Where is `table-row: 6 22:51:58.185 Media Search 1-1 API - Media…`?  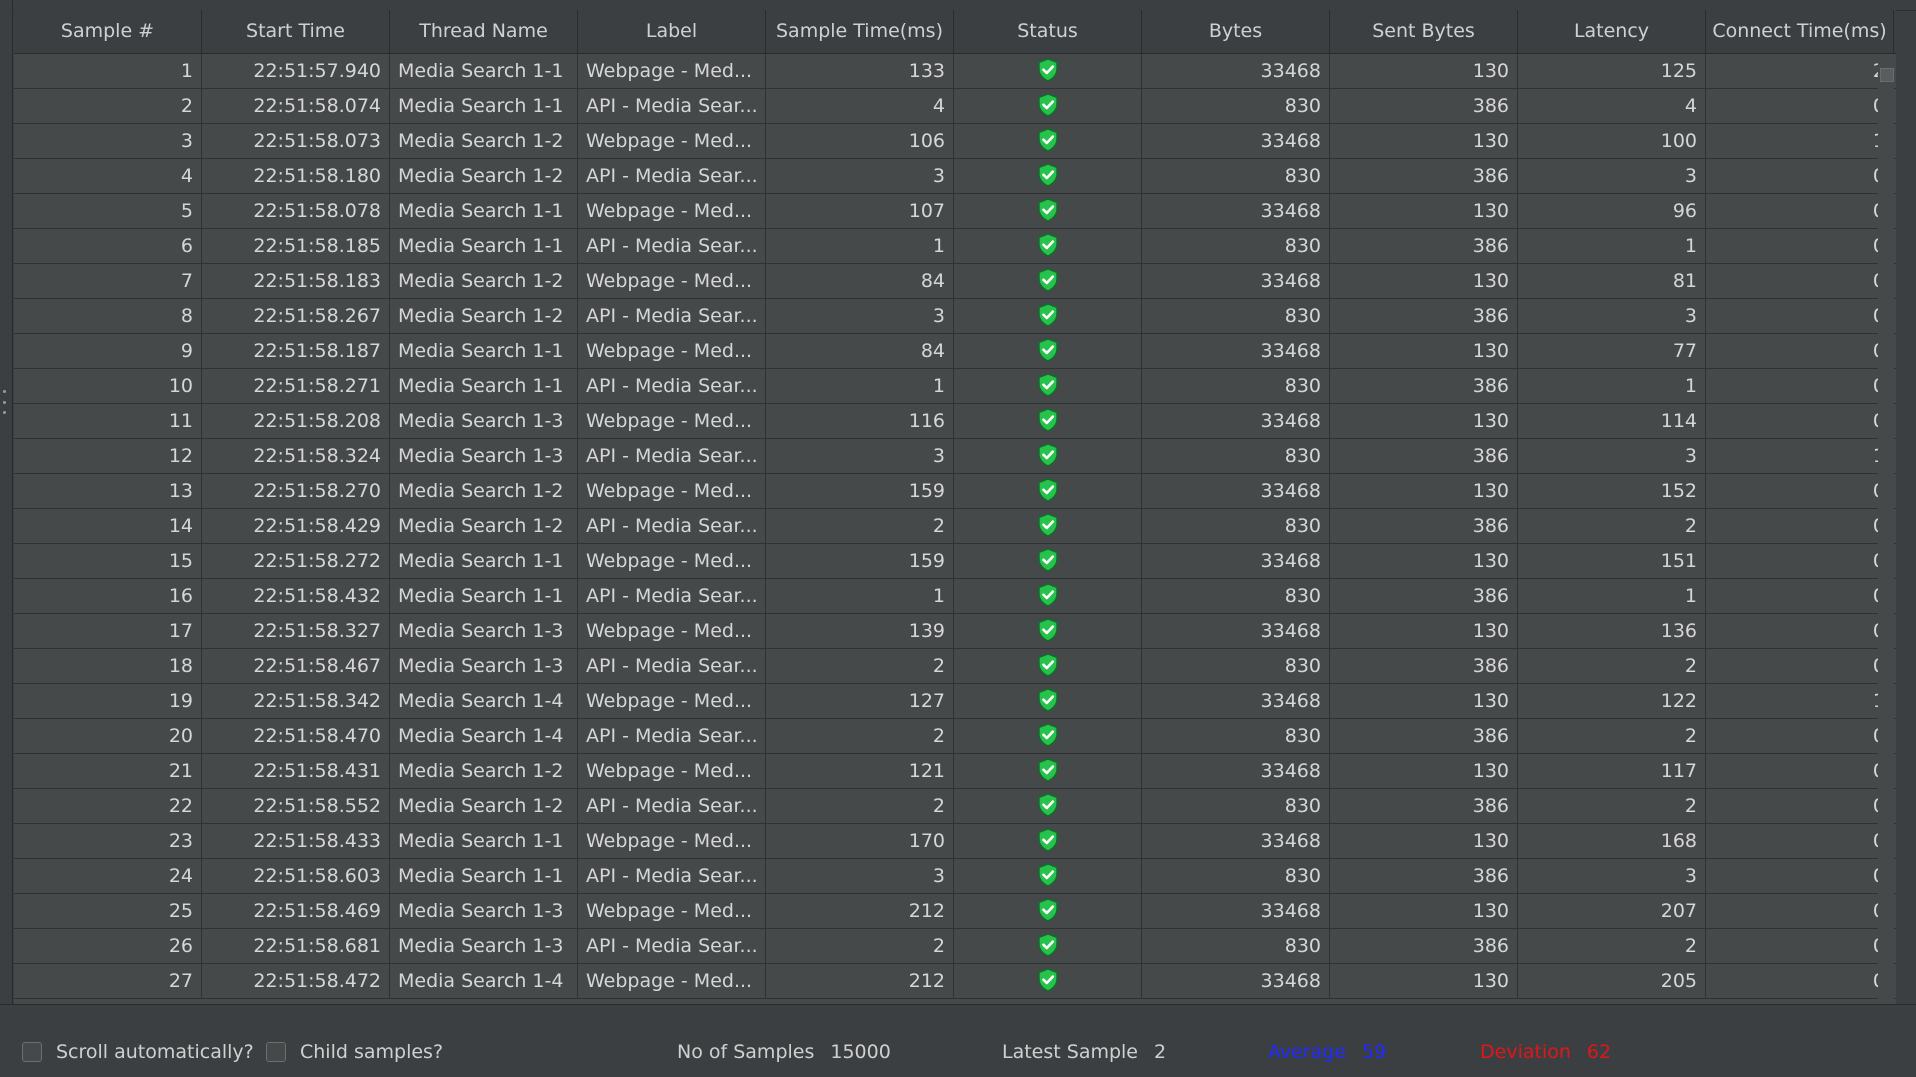
table-row: 6 22:51:58.185 Media Search 1-1 API - Media… is located at coordinates (955, 246).